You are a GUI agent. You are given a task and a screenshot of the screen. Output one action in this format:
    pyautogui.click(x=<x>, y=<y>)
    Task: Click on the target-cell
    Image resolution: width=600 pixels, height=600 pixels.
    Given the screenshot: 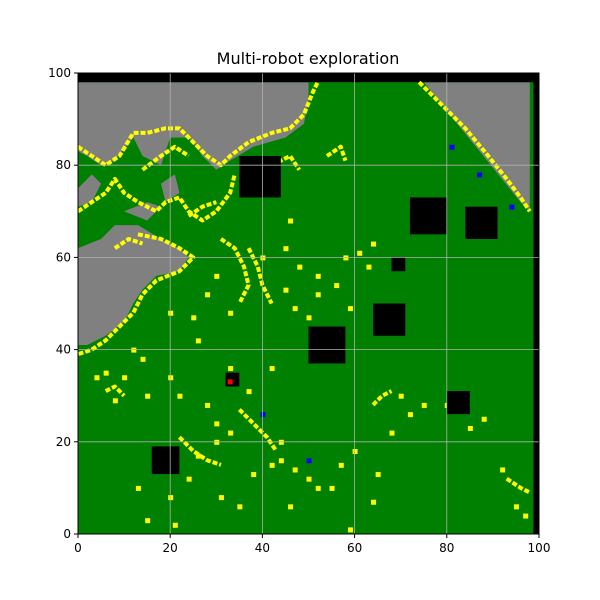 What is the action you would take?
    pyautogui.click(x=230, y=382)
    